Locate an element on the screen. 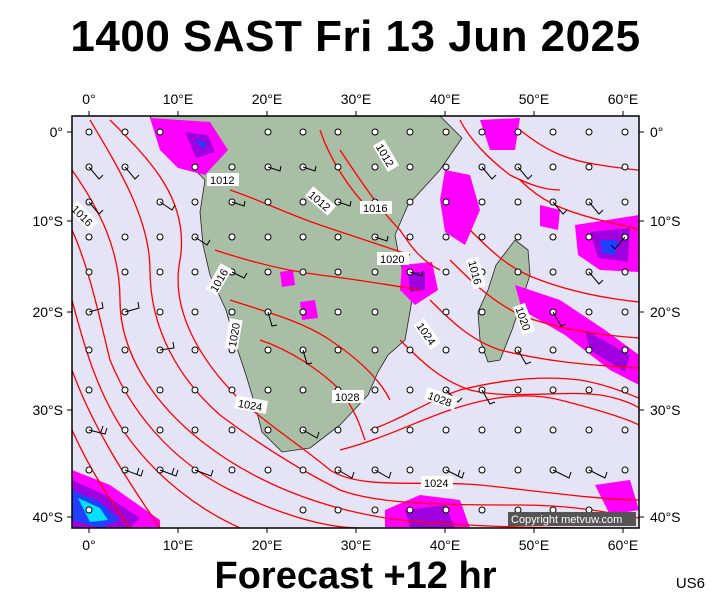  isobar-label: 1012 is located at coordinates (223, 180).